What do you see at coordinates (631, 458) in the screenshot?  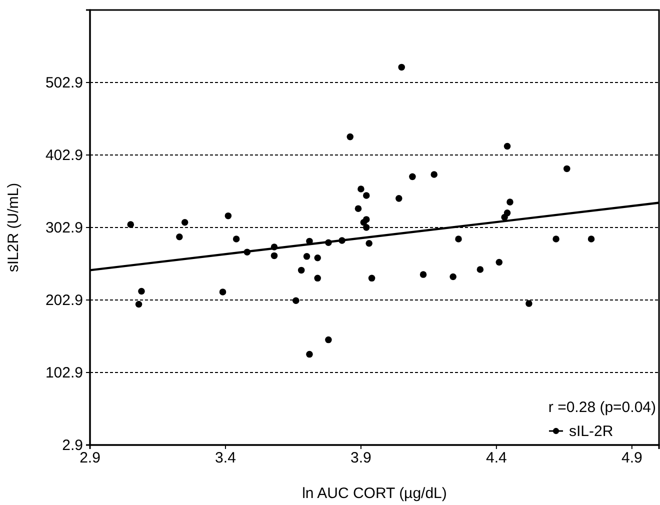 I see `x-tick-label: 4.9` at bounding box center [631, 458].